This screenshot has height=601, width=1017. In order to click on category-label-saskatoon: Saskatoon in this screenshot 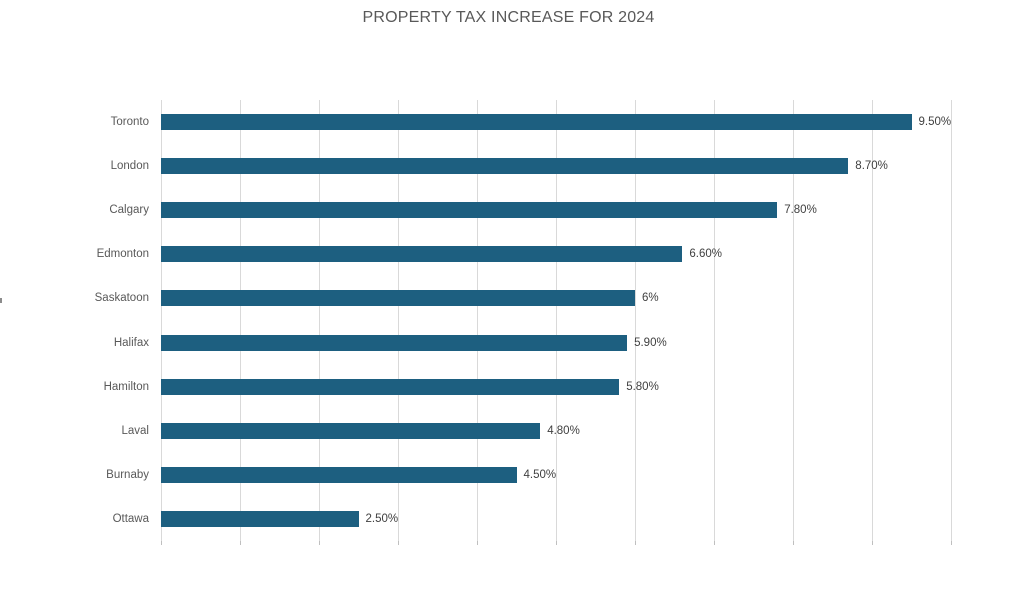, I will do `click(121, 298)`.